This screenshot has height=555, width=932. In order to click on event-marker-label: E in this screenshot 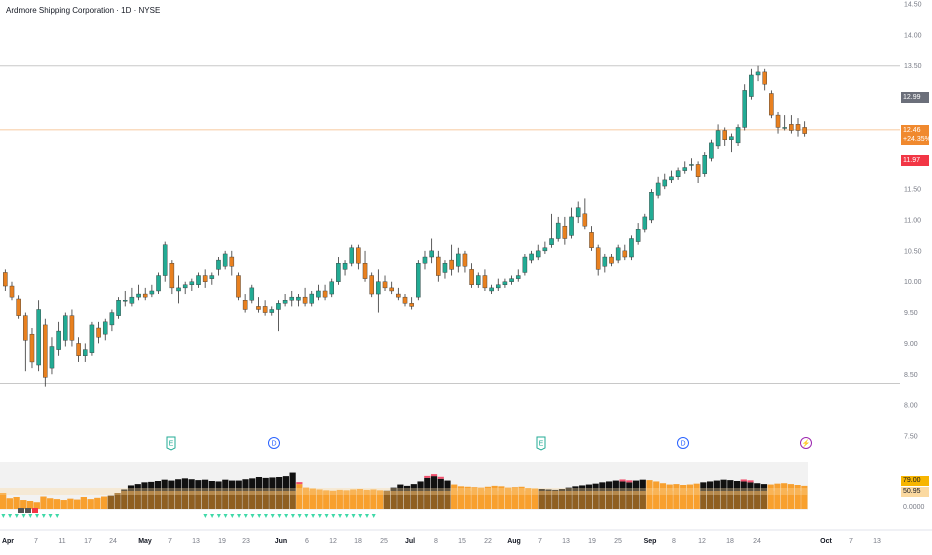, I will do `click(171, 444)`.